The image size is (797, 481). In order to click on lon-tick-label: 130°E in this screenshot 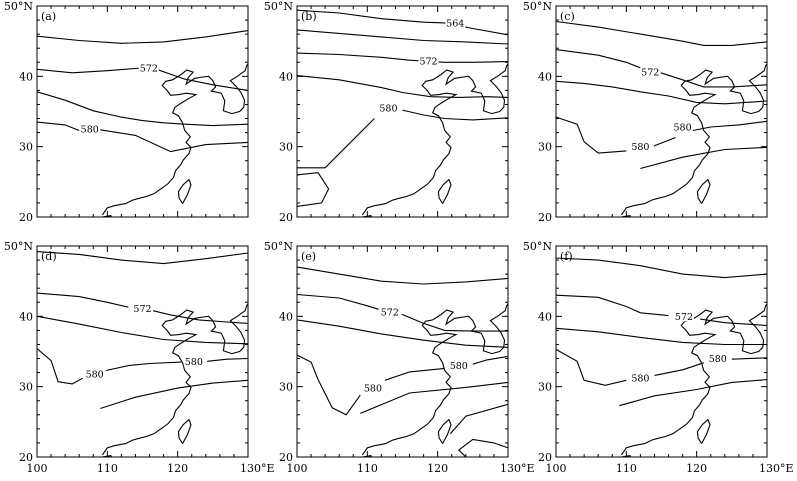, I will do `click(257, 468)`.